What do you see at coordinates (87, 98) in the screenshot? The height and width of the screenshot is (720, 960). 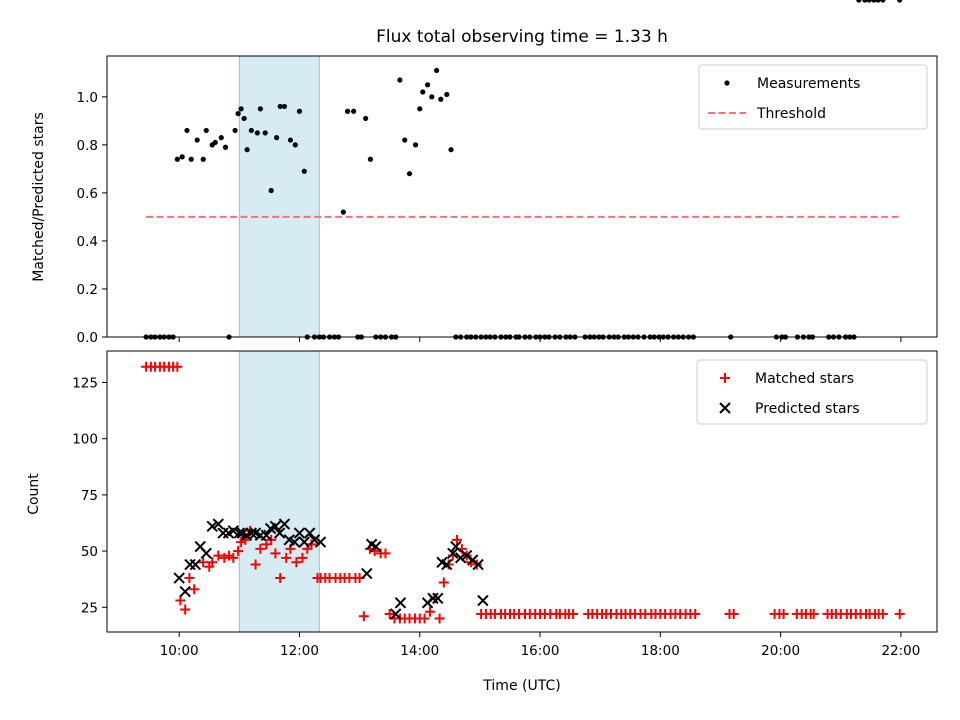 I see `y-tick-label: 1.0` at bounding box center [87, 98].